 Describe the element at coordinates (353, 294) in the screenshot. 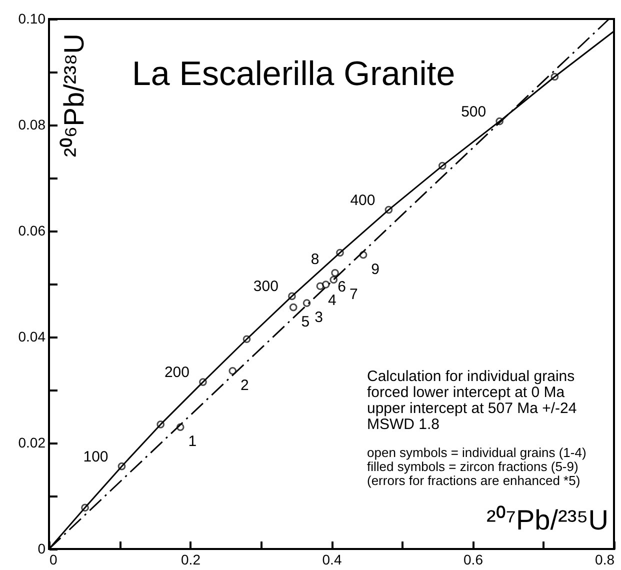

I see `annotation: 7` at that location.